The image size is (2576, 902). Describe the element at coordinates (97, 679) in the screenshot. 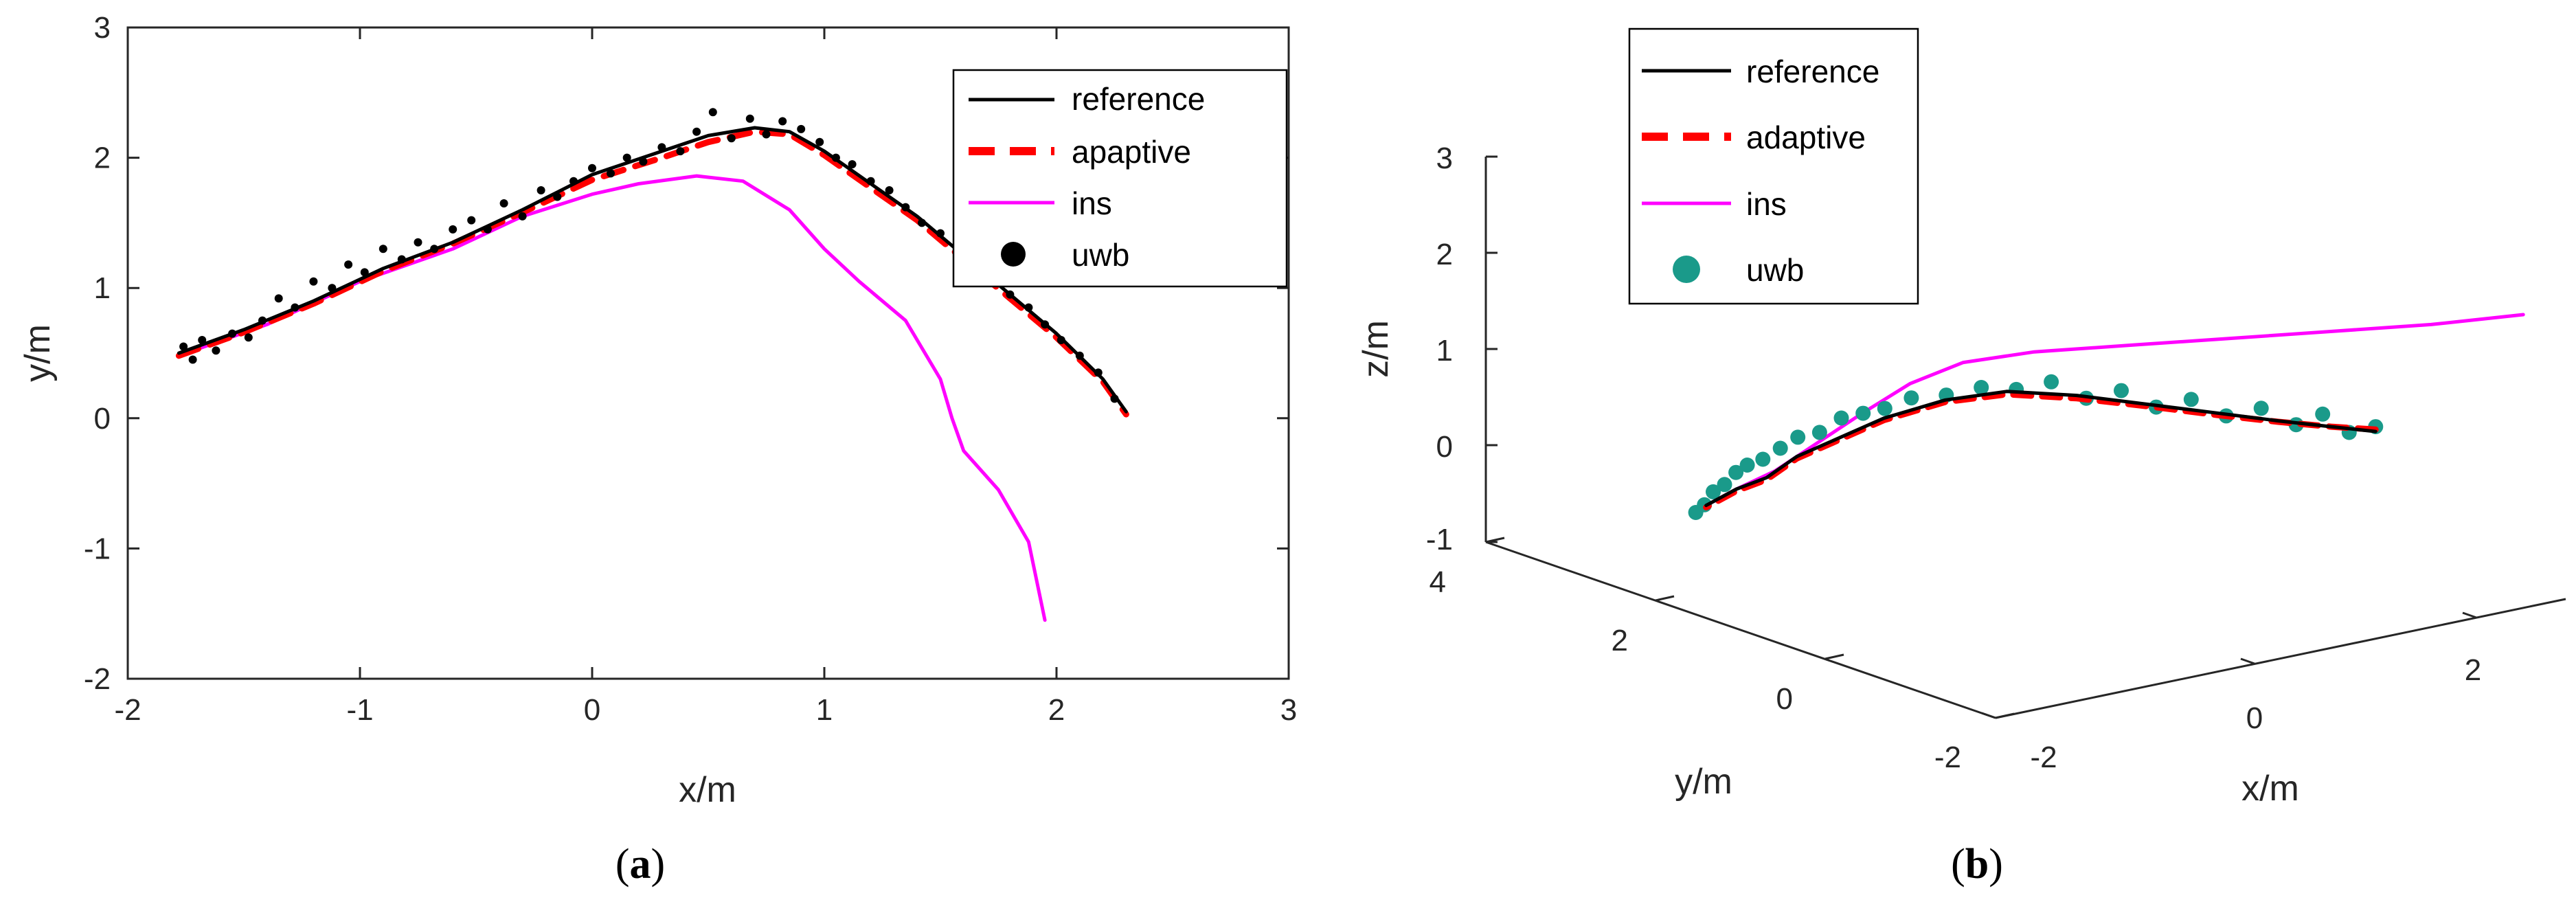

I see `y-tick-label: -2` at that location.